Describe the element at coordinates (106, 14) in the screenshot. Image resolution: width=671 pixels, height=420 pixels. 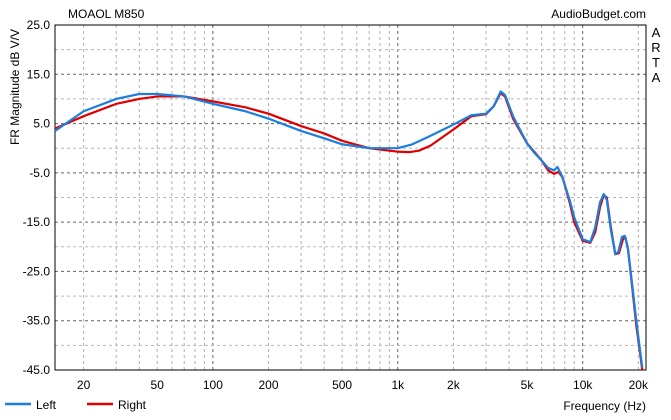
I see `chart-title: MOAOL M850` at that location.